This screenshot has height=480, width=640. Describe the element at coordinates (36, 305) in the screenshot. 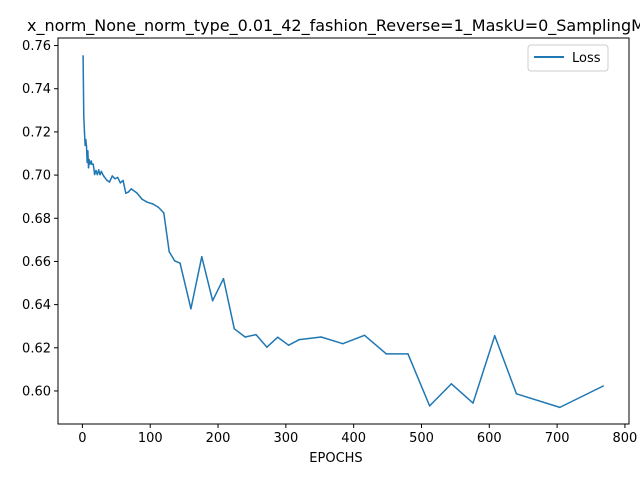

I see `y-tick-label: 0.64` at that location.